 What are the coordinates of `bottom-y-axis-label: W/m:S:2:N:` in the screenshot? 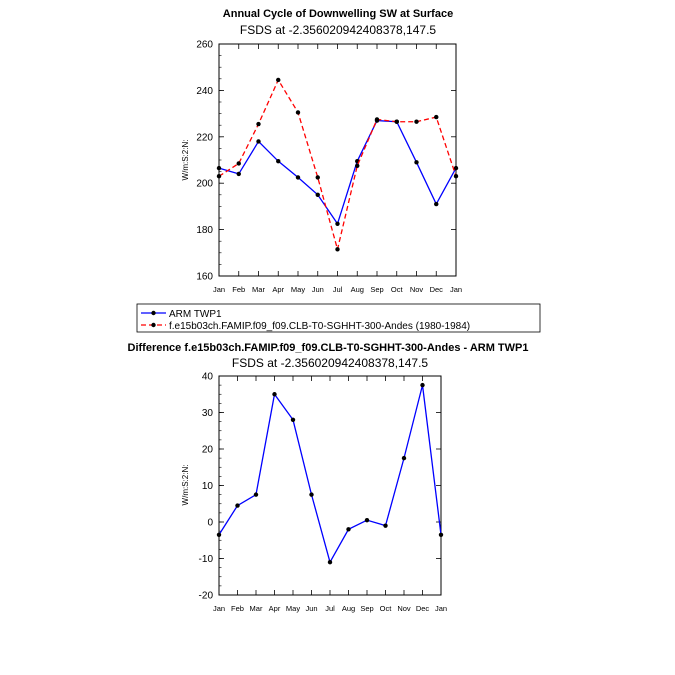 It's located at (185, 485).